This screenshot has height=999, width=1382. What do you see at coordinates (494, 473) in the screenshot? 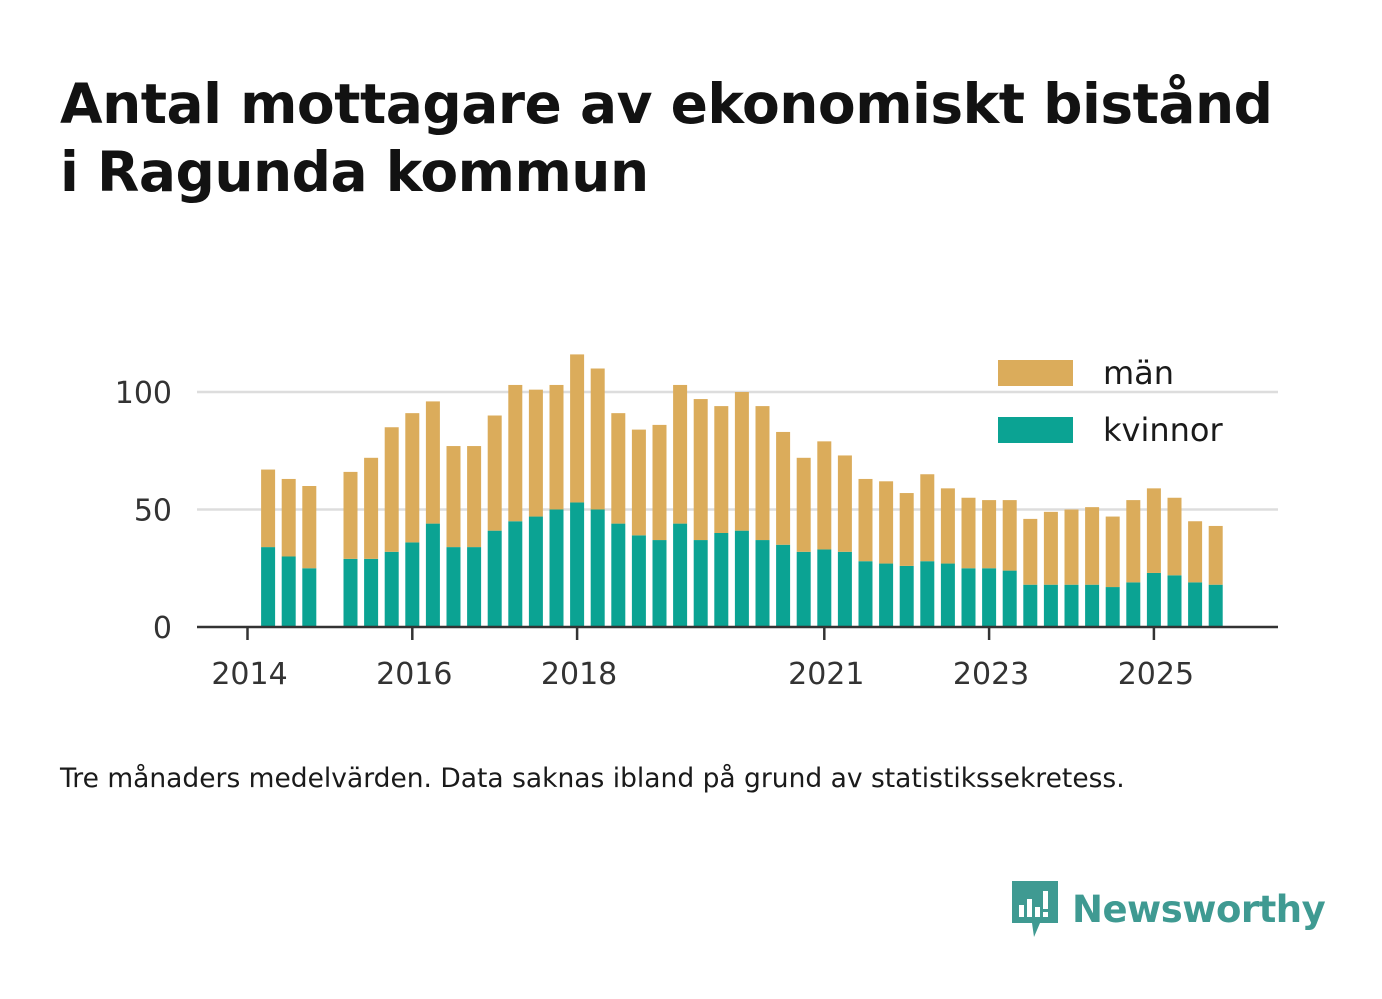
I see `bar-man-2017-Q1` at bounding box center [494, 473].